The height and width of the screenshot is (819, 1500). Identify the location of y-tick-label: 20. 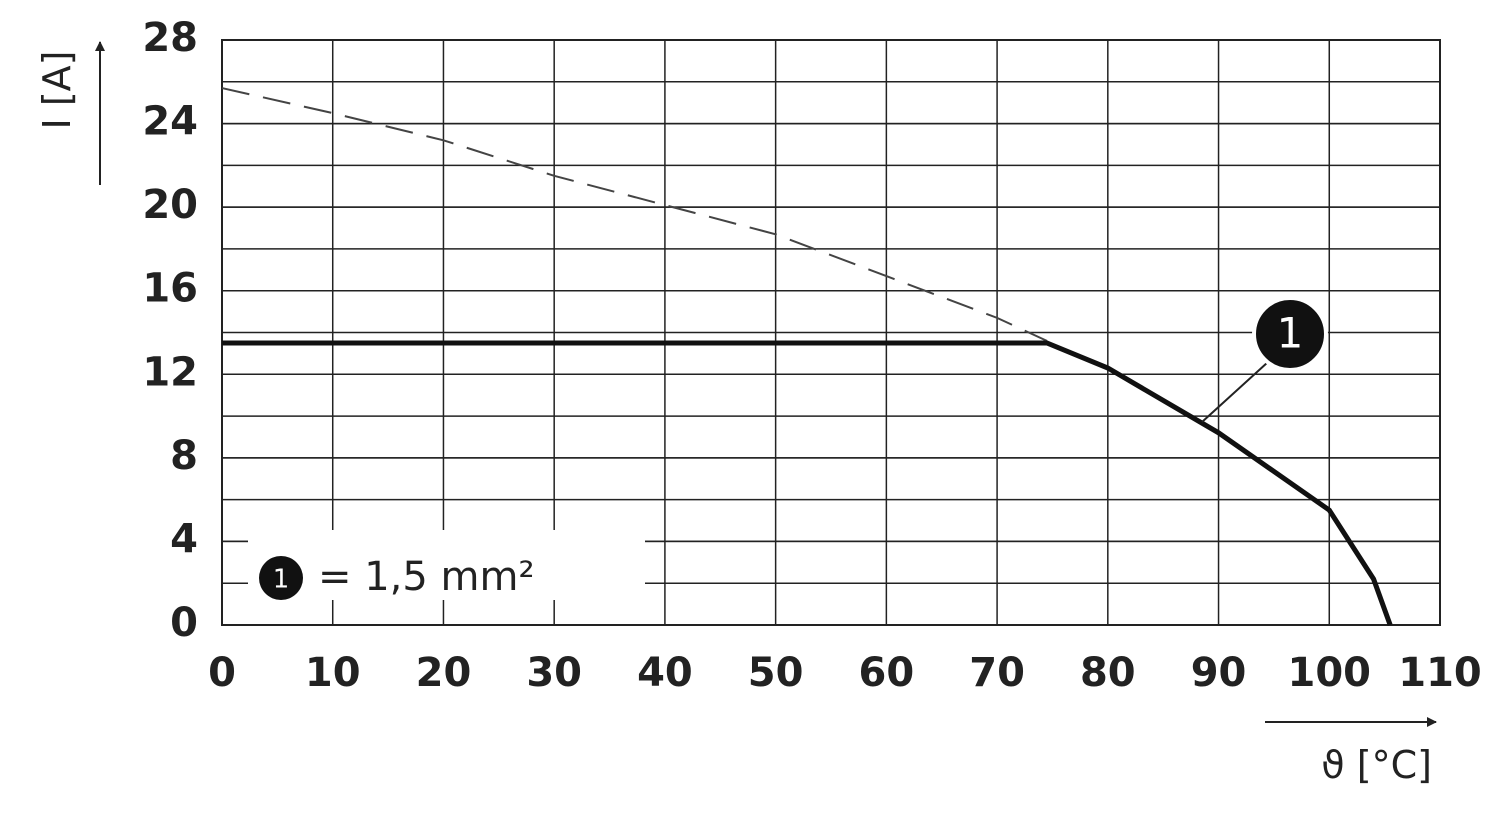
(170, 205).